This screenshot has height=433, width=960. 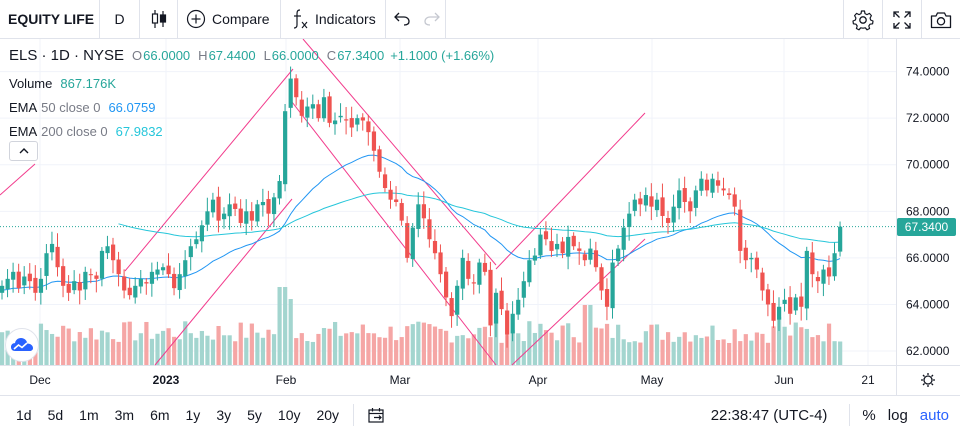 I want to click on tradingview-logo, so click(x=22, y=345).